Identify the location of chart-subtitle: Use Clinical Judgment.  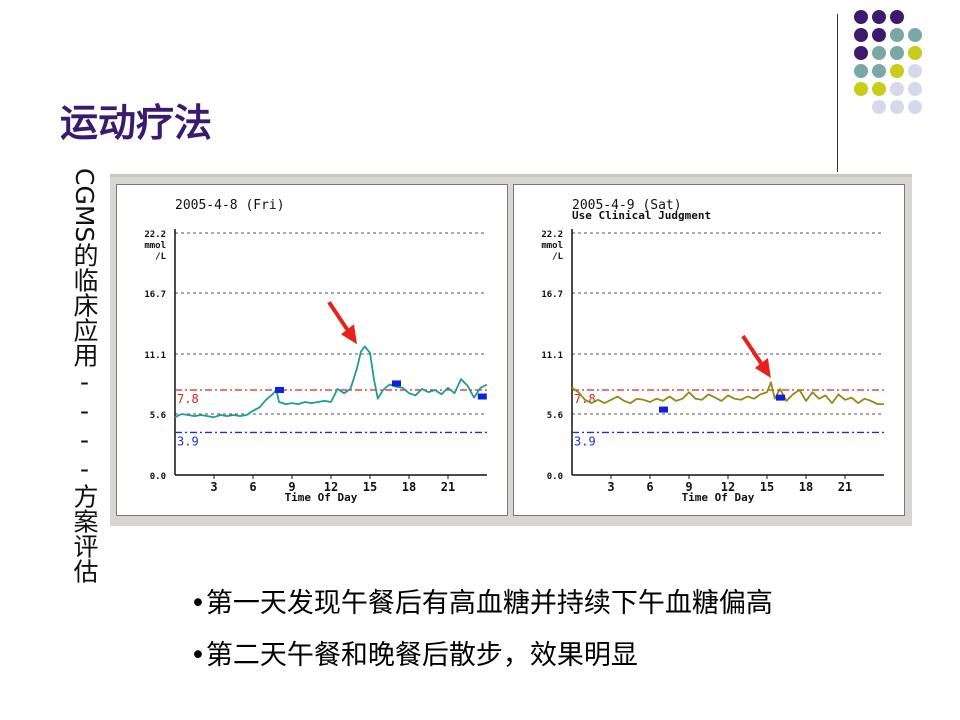
(641, 215).